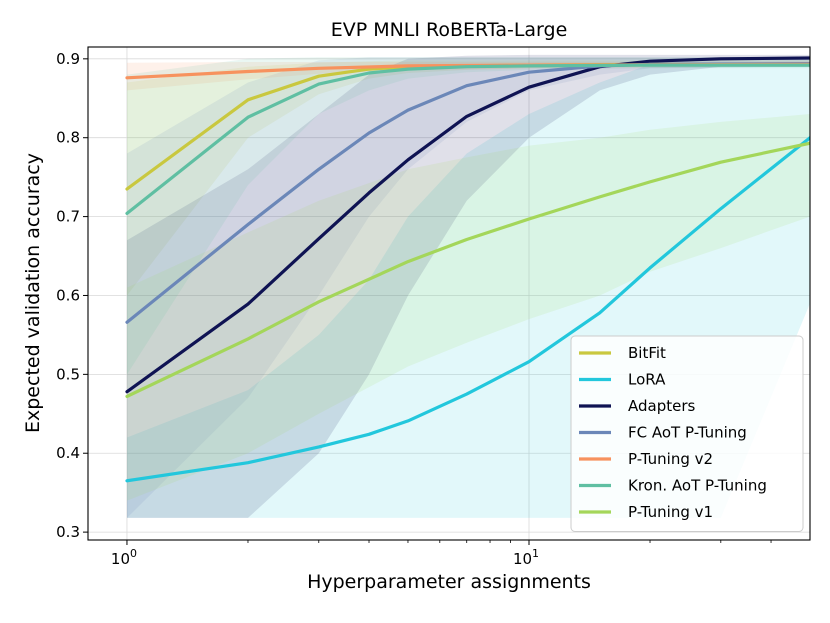 This screenshot has width=830, height=623. I want to click on y-tick-label: 0.4, so click(68, 453).